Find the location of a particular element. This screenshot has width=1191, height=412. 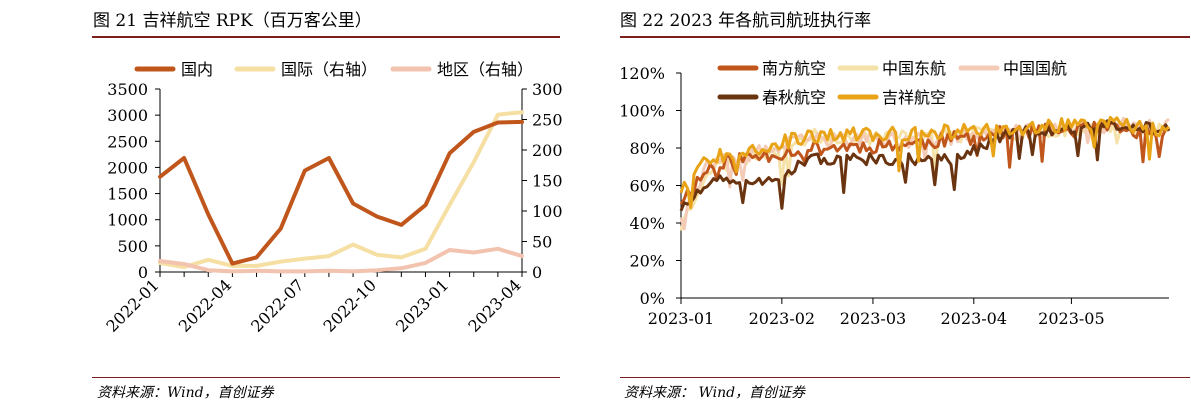

y-tick-label-right: 200 is located at coordinates (547, 150).